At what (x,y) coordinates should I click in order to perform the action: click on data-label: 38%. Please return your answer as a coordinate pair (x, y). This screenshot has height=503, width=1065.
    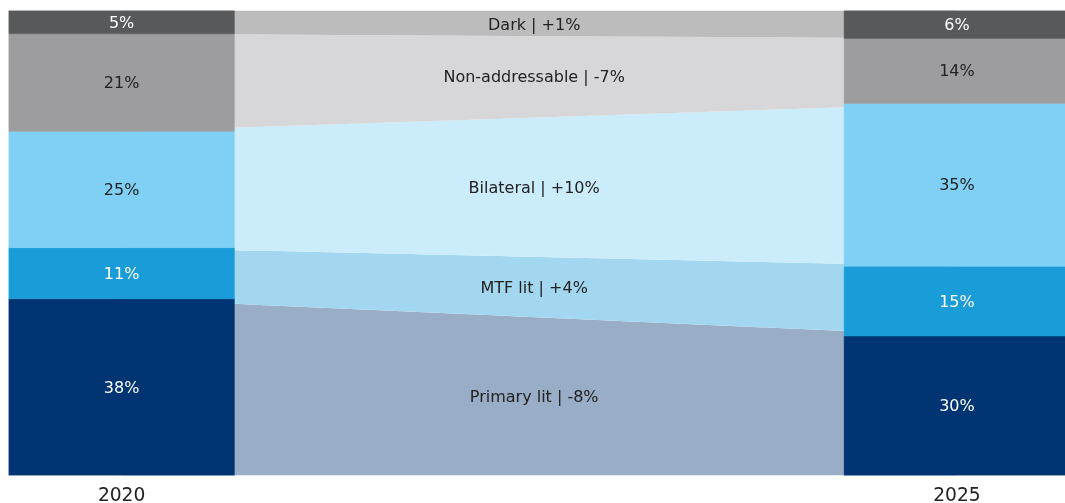
    Looking at the image, I should click on (121, 387).